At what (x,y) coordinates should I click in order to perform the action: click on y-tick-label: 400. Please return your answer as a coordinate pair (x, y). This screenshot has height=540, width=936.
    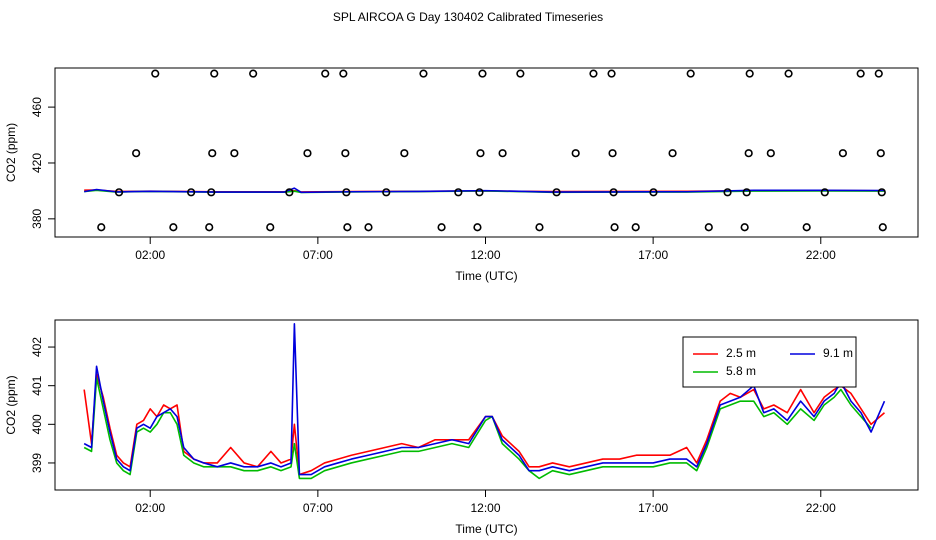
    Looking at the image, I should click on (37, 424).